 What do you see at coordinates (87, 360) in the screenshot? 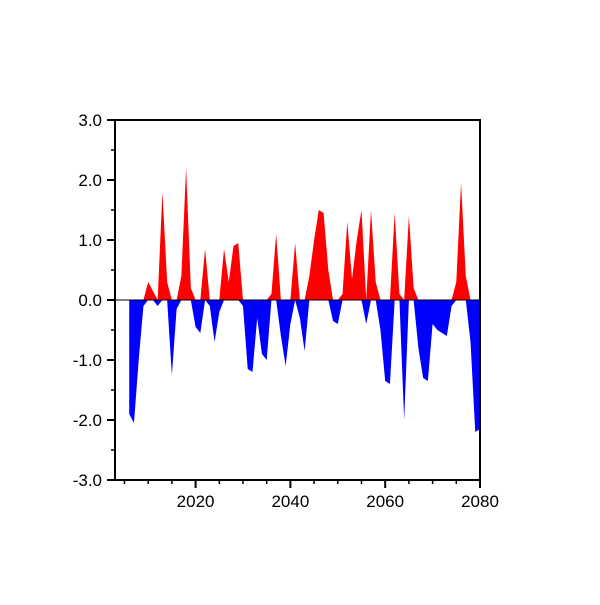
I see `y-axis-tick-label: -1.0` at bounding box center [87, 360].